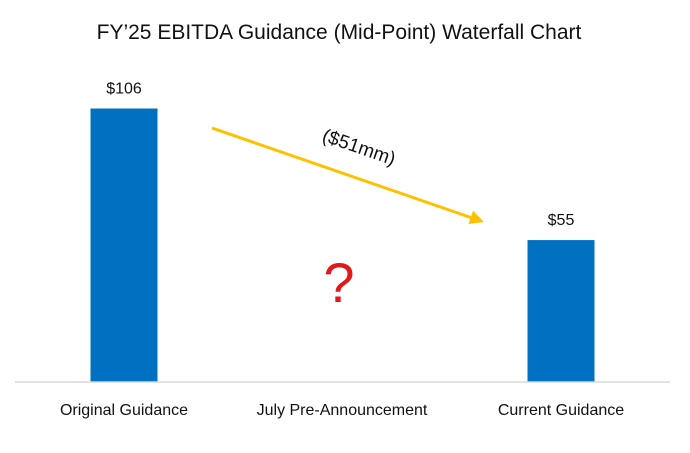  What do you see at coordinates (124, 89) in the screenshot?
I see `data-label-original-guidance: $106` at bounding box center [124, 89].